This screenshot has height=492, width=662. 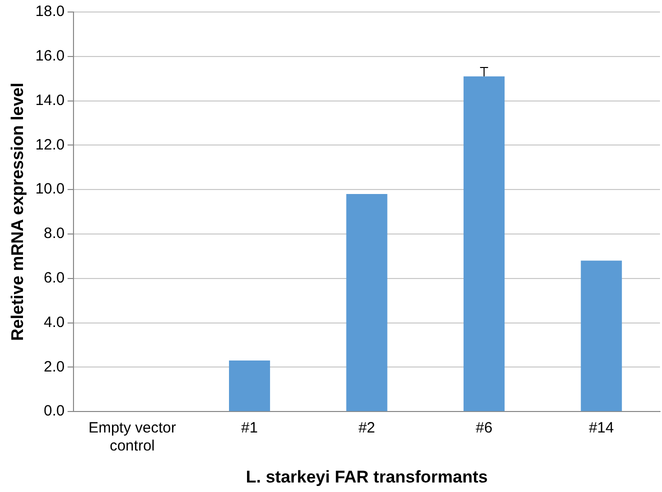 What do you see at coordinates (601, 428) in the screenshot?
I see `x-tick-label: #14` at bounding box center [601, 428].